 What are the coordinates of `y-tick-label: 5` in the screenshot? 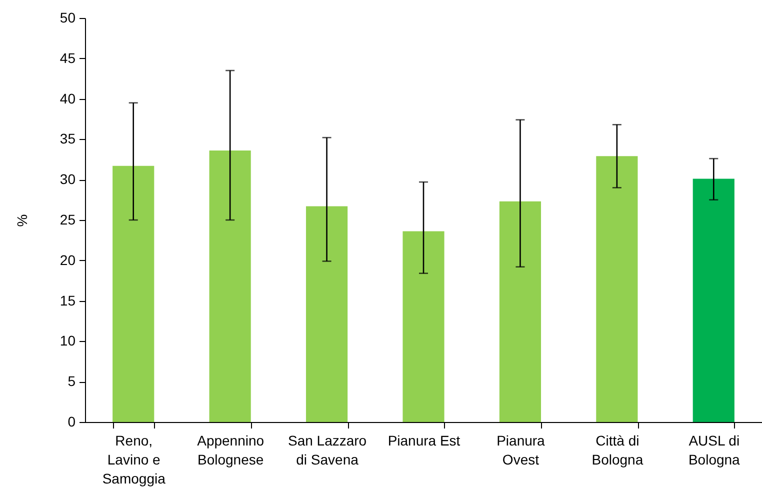 It's located at (72, 381).